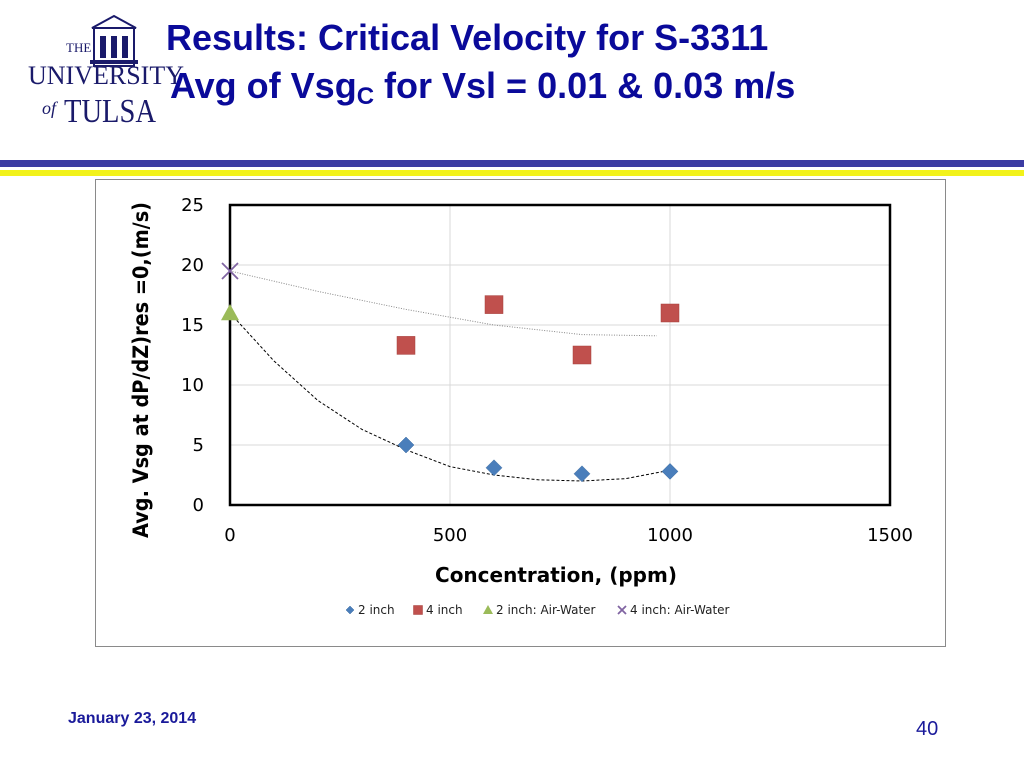 This screenshot has height=768, width=1024. What do you see at coordinates (263, 85) in the screenshot?
I see `title-line-2-prefix: Avg of Vsg` at bounding box center [263, 85].